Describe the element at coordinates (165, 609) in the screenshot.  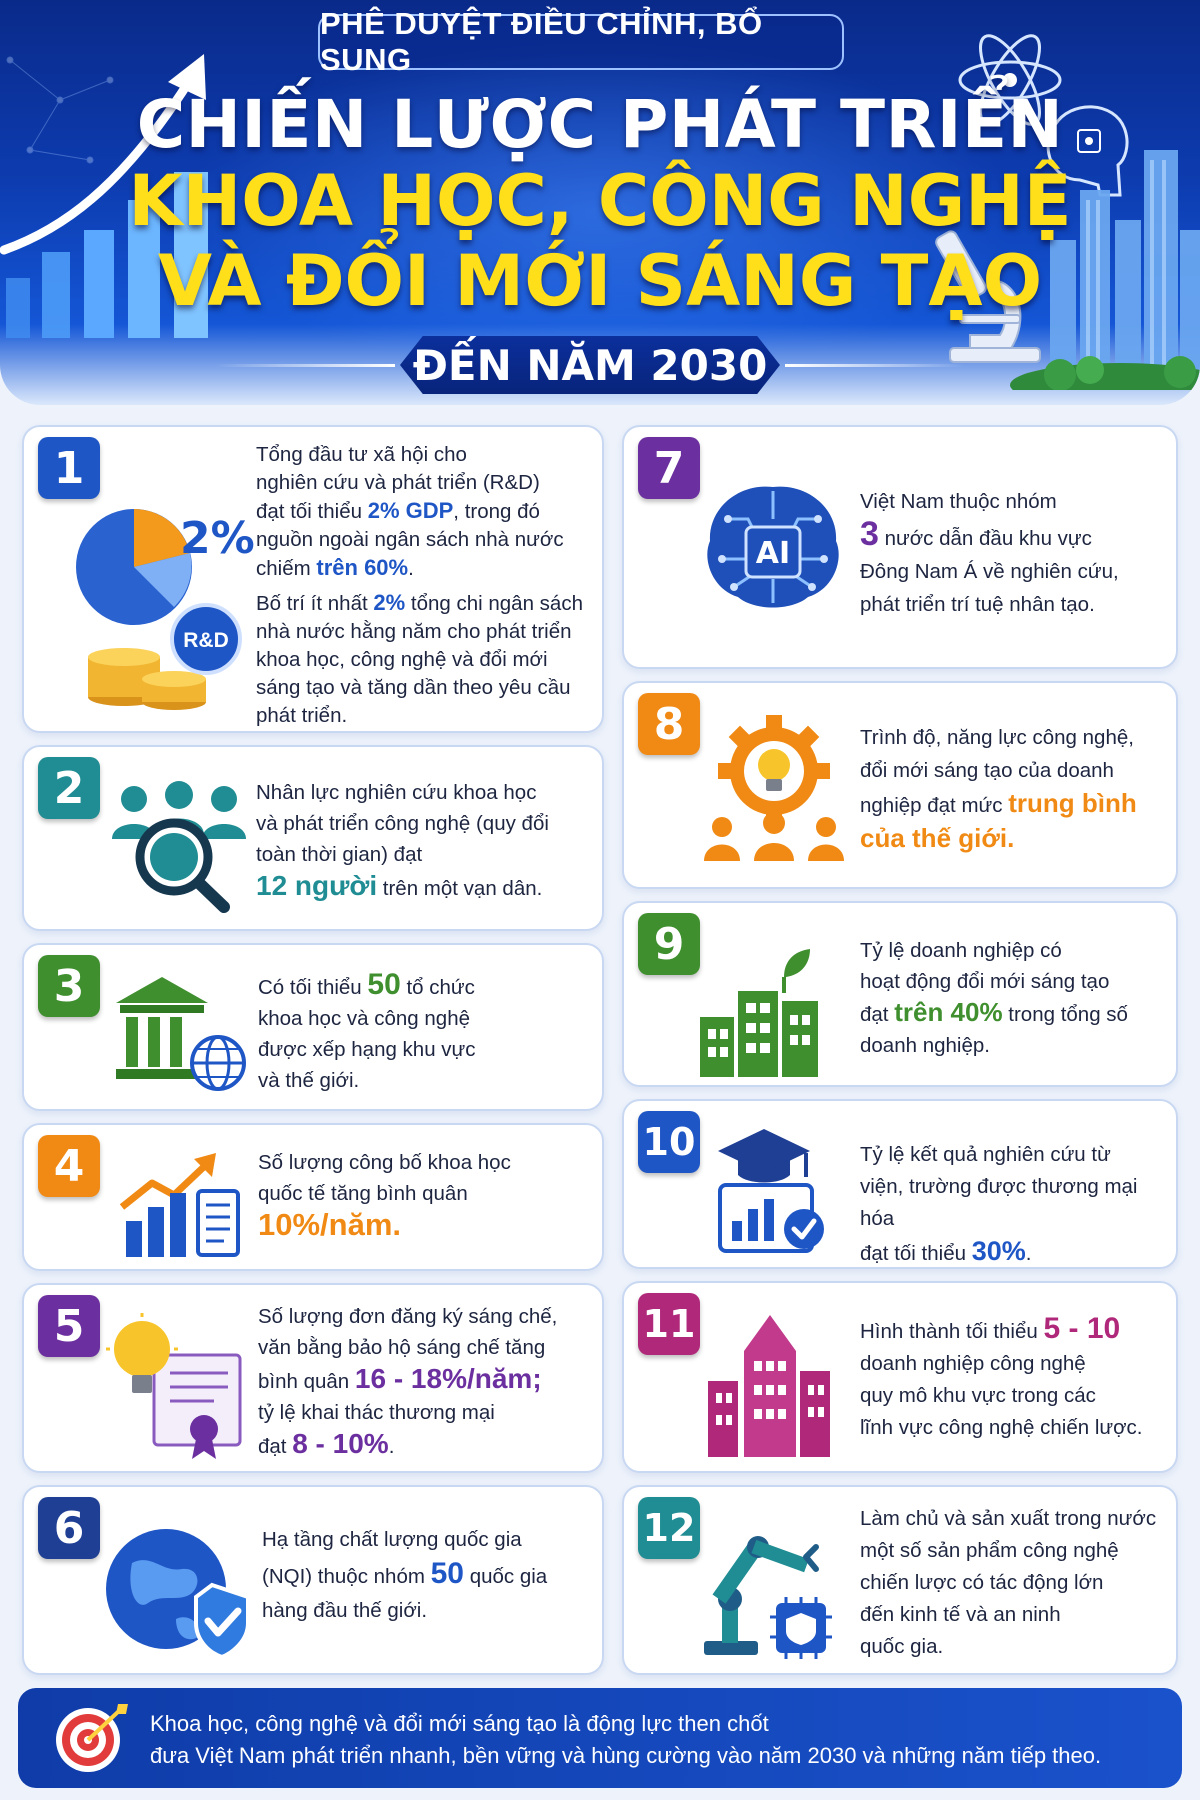
I see `pie-coins-icon: R&D 2%` at that location.